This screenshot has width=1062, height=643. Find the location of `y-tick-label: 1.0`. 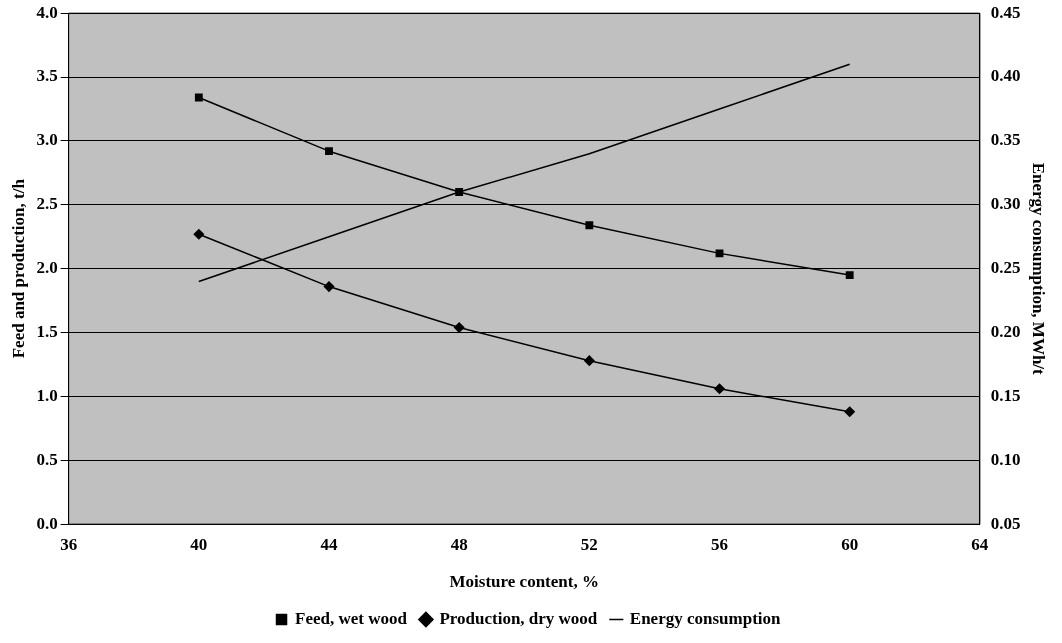

y-tick-label: 1.0 is located at coordinates (47, 395).